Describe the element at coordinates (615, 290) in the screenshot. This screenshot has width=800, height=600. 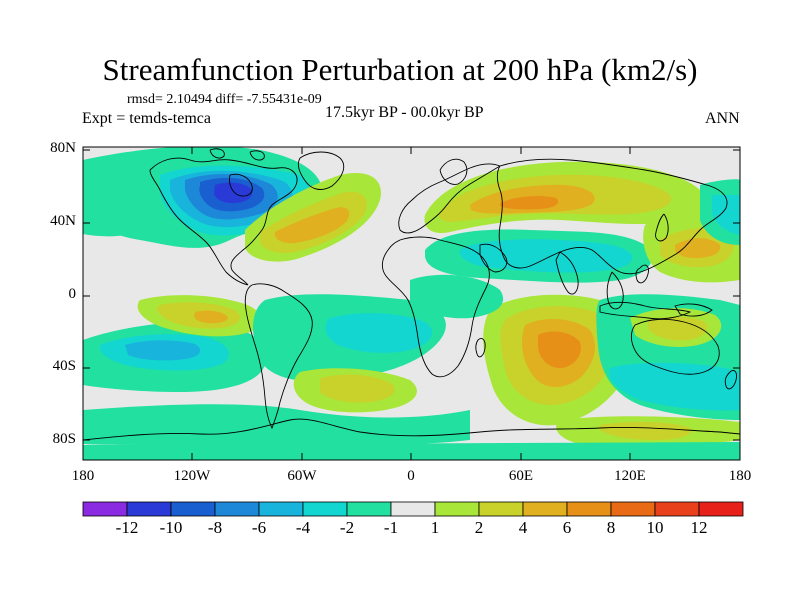
I see `coastline-southeast-asia` at that location.